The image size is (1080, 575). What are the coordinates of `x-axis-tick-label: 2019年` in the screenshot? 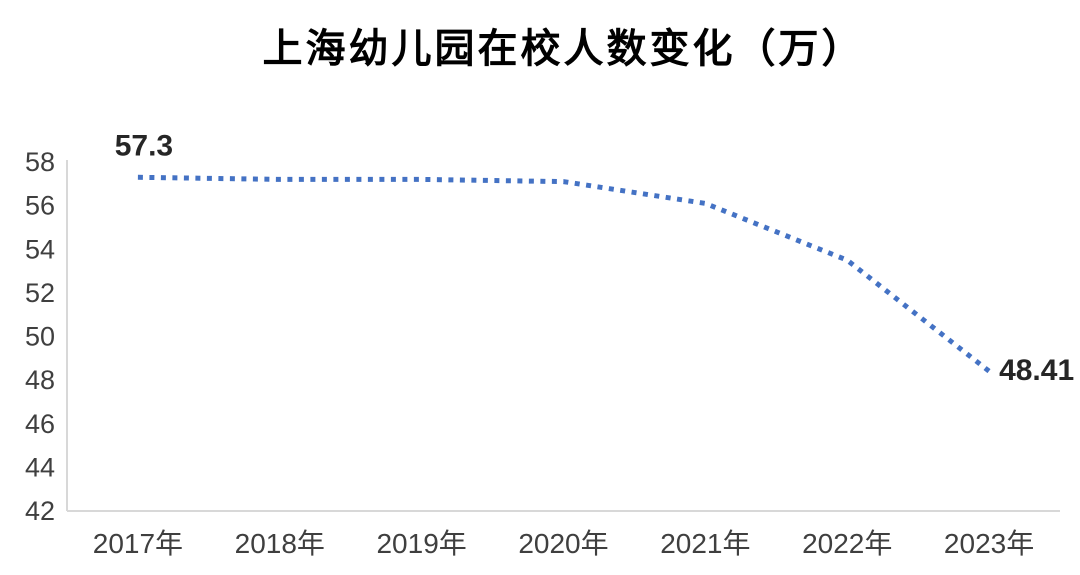 It's located at (421, 543).